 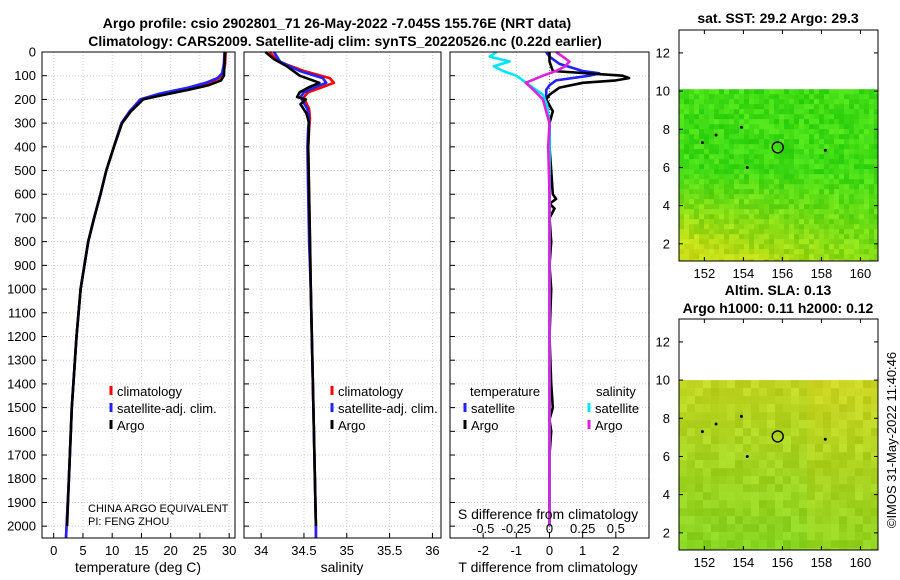 I want to click on temperature-xtick-label: 10, so click(x=112, y=550).